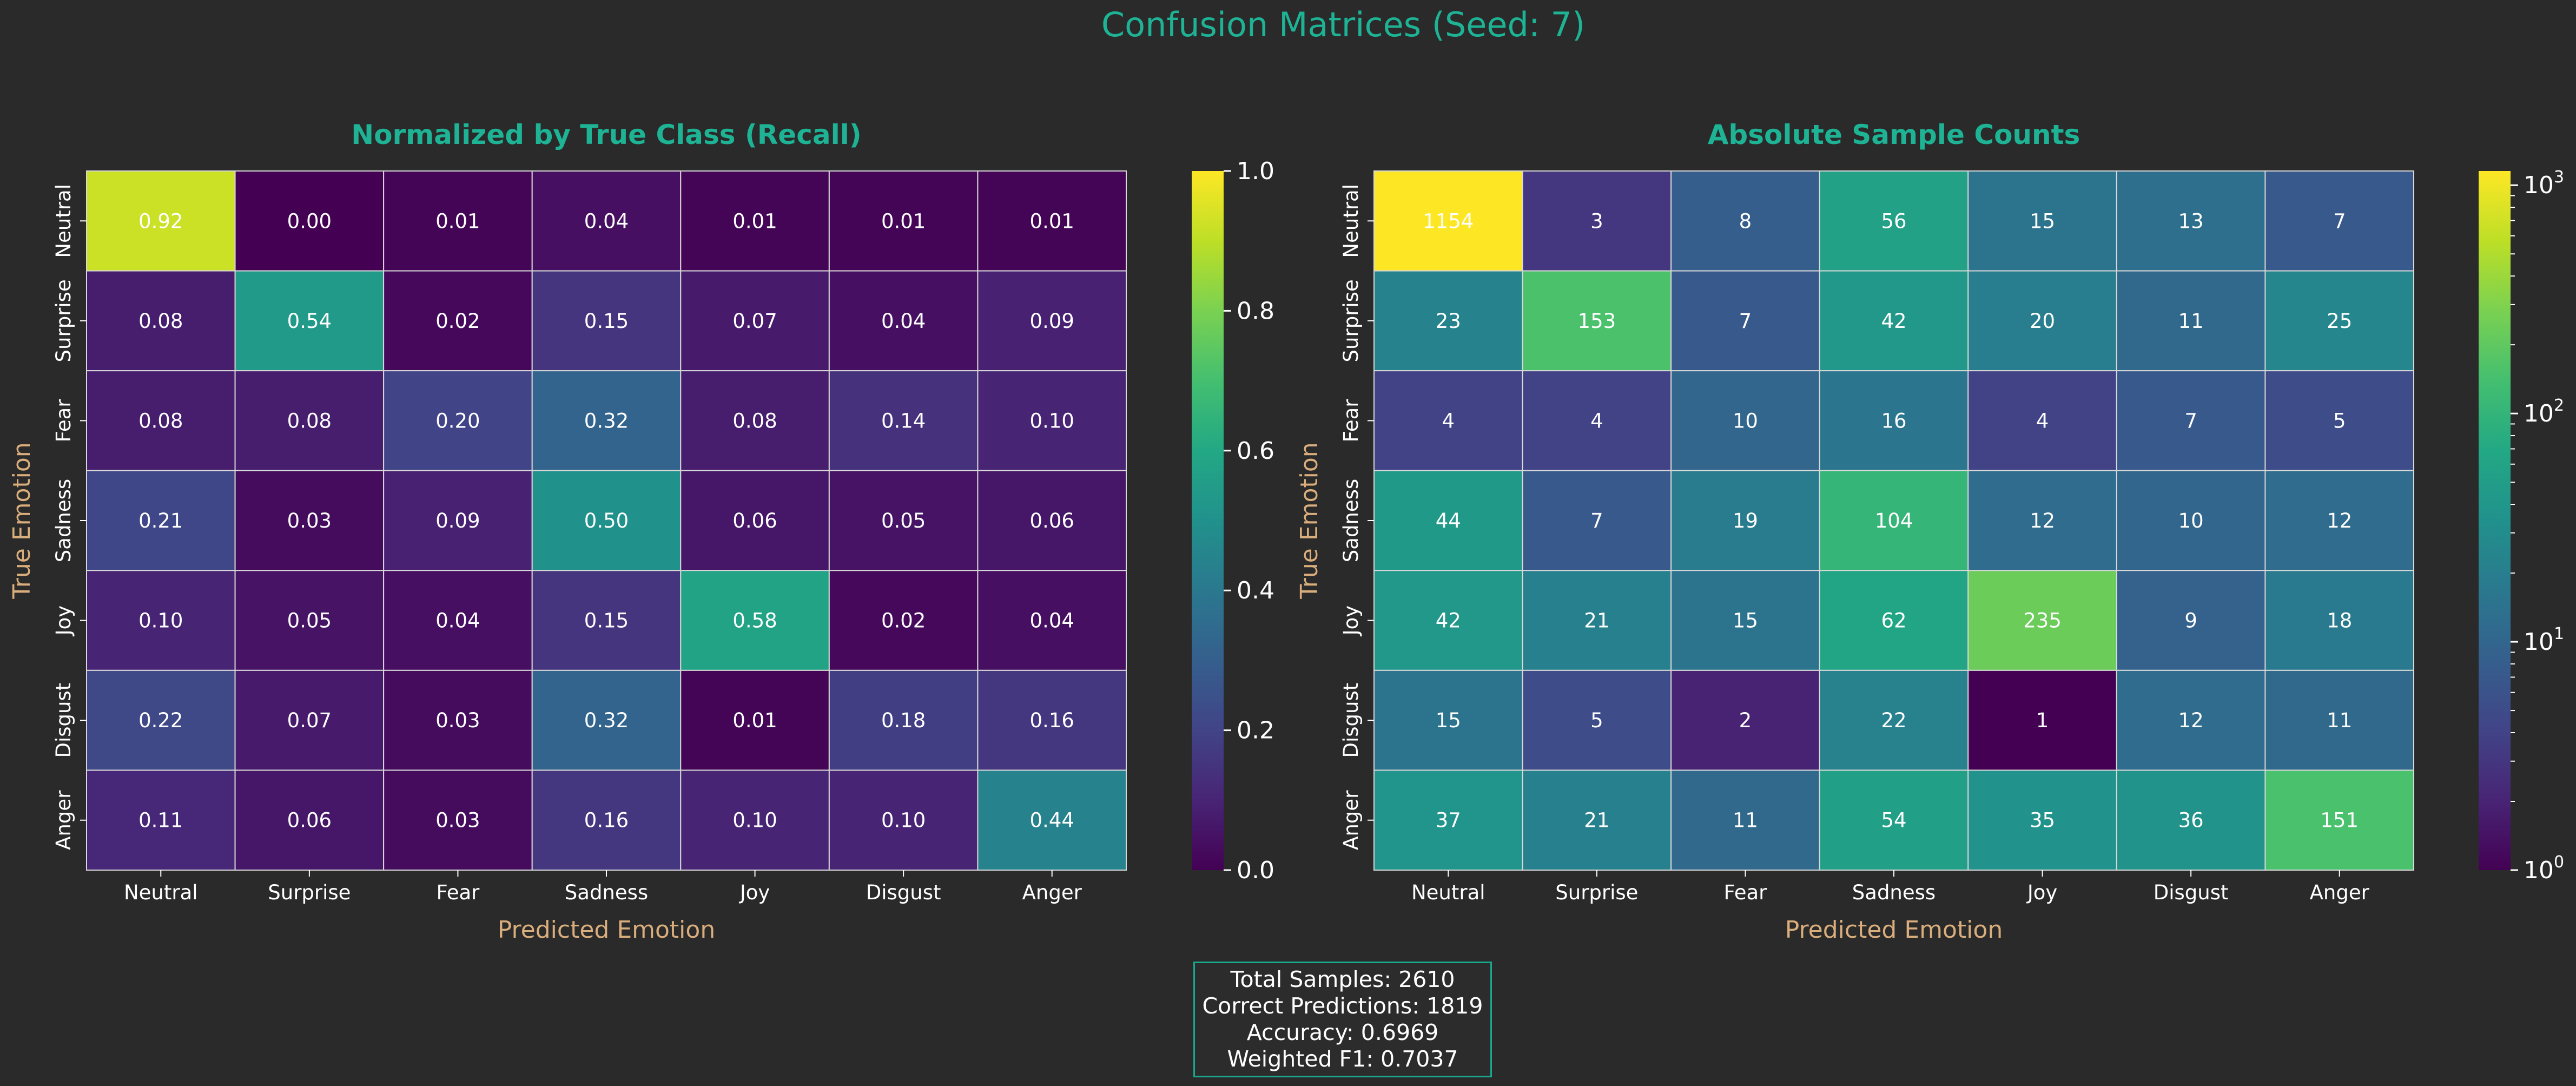 The width and height of the screenshot is (2576, 1086). Describe the element at coordinates (1745, 421) in the screenshot. I see `cell-label: 10` at that location.